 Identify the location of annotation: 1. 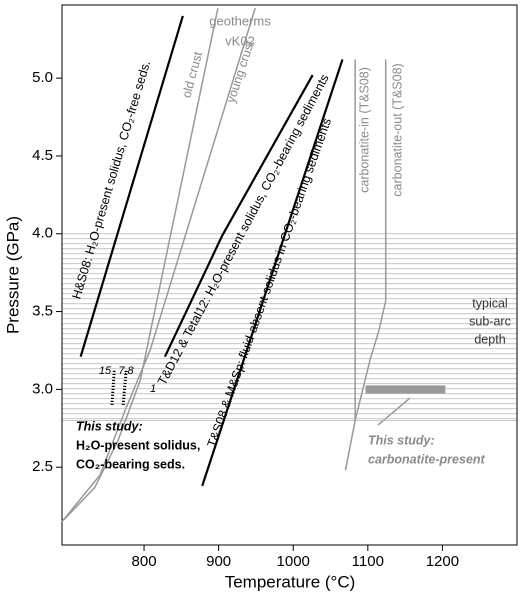
(153, 389).